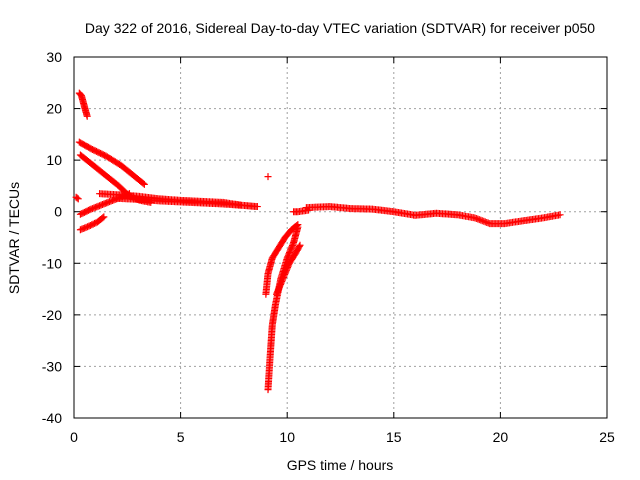 The height and width of the screenshot is (480, 640). Describe the element at coordinates (394, 437) in the screenshot. I see `x-tick-label: 15` at that location.